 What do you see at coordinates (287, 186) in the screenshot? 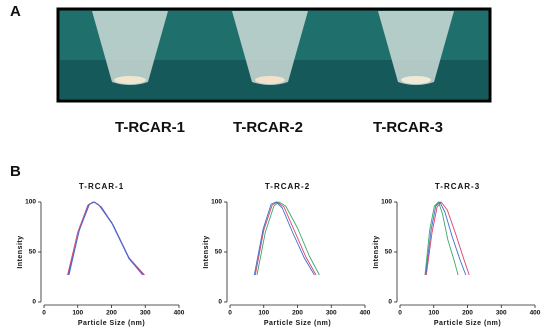
I see `chart-title: T-RCAR-2` at bounding box center [287, 186].